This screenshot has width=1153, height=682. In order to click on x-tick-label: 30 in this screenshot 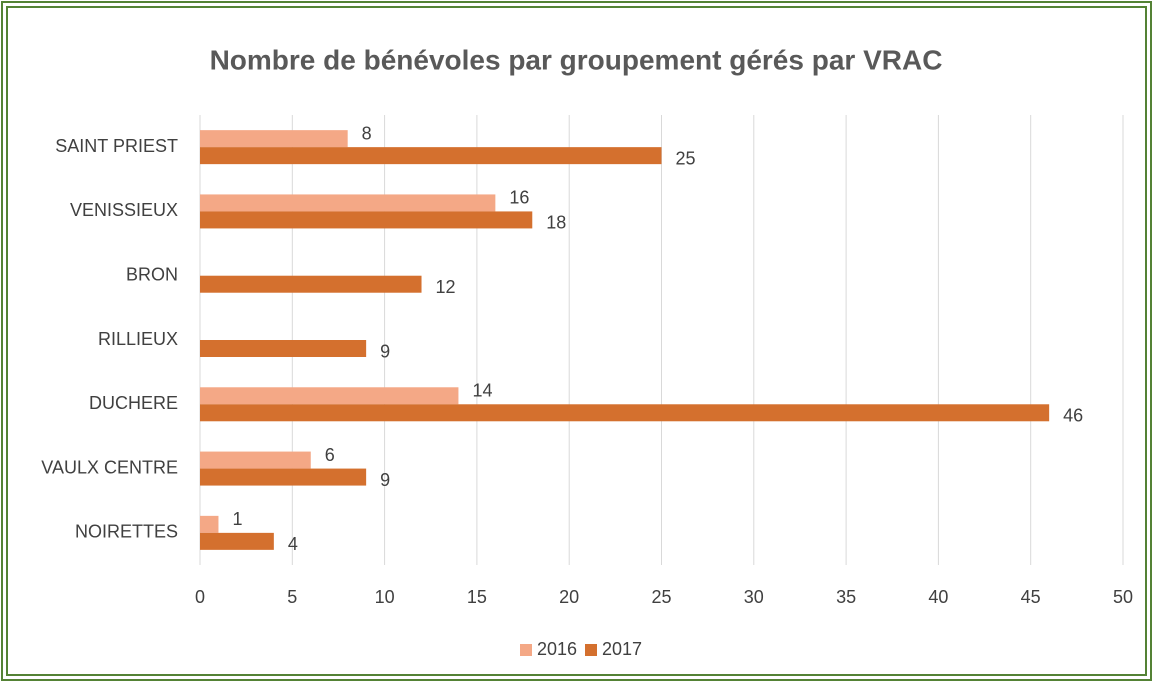, I will do `click(754, 597)`.